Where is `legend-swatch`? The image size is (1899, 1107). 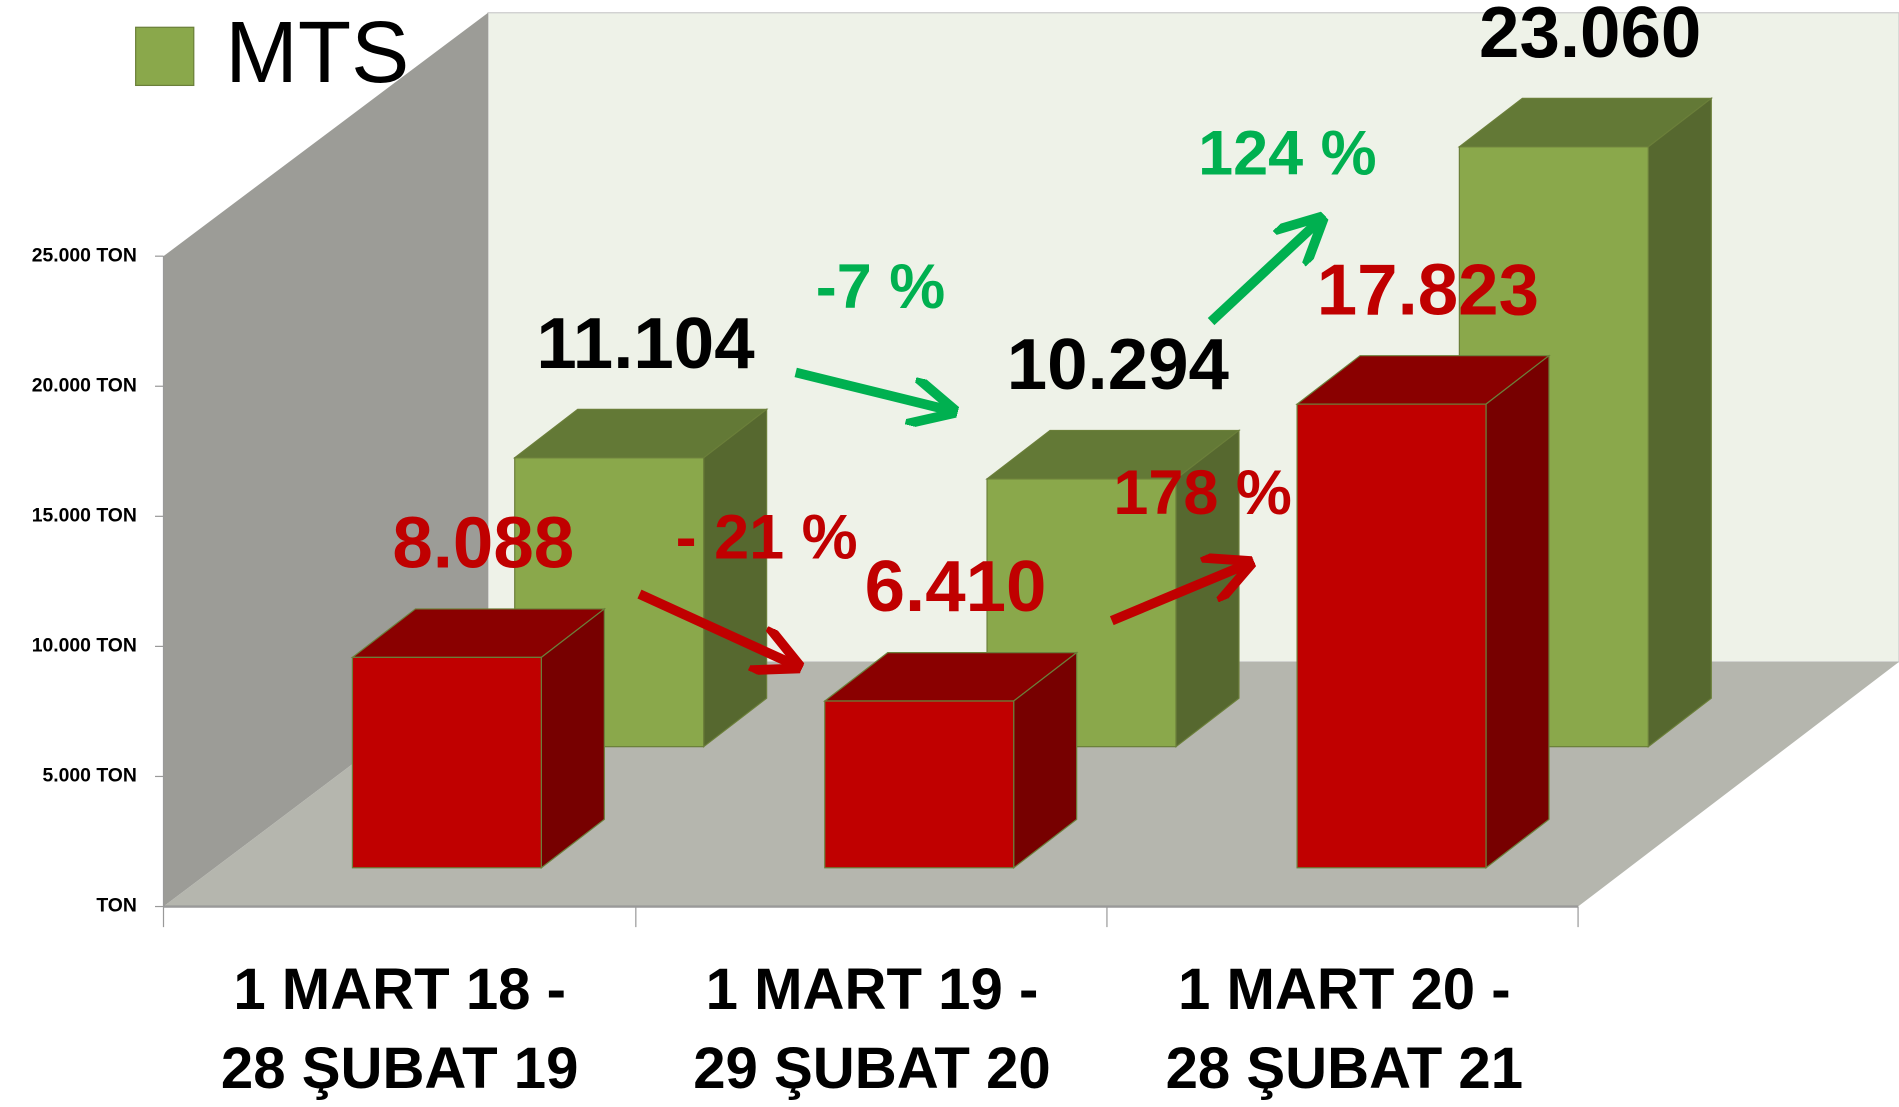 legend-swatch is located at coordinates (165, 56).